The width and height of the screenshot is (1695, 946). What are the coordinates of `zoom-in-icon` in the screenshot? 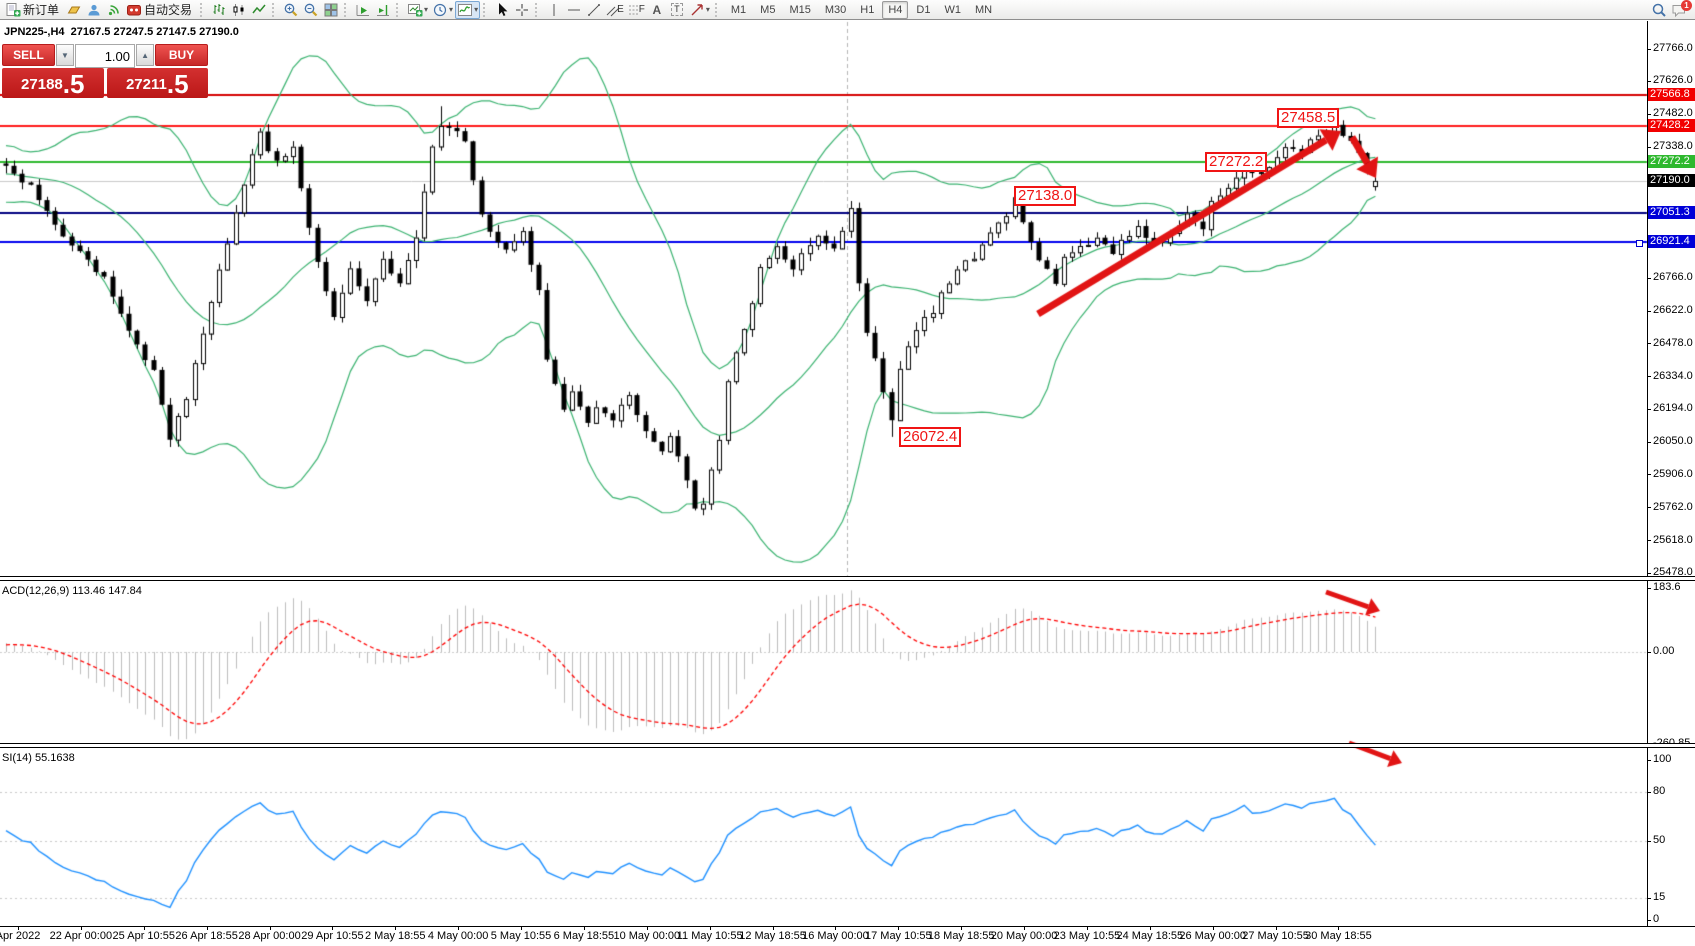 It's located at (291, 10).